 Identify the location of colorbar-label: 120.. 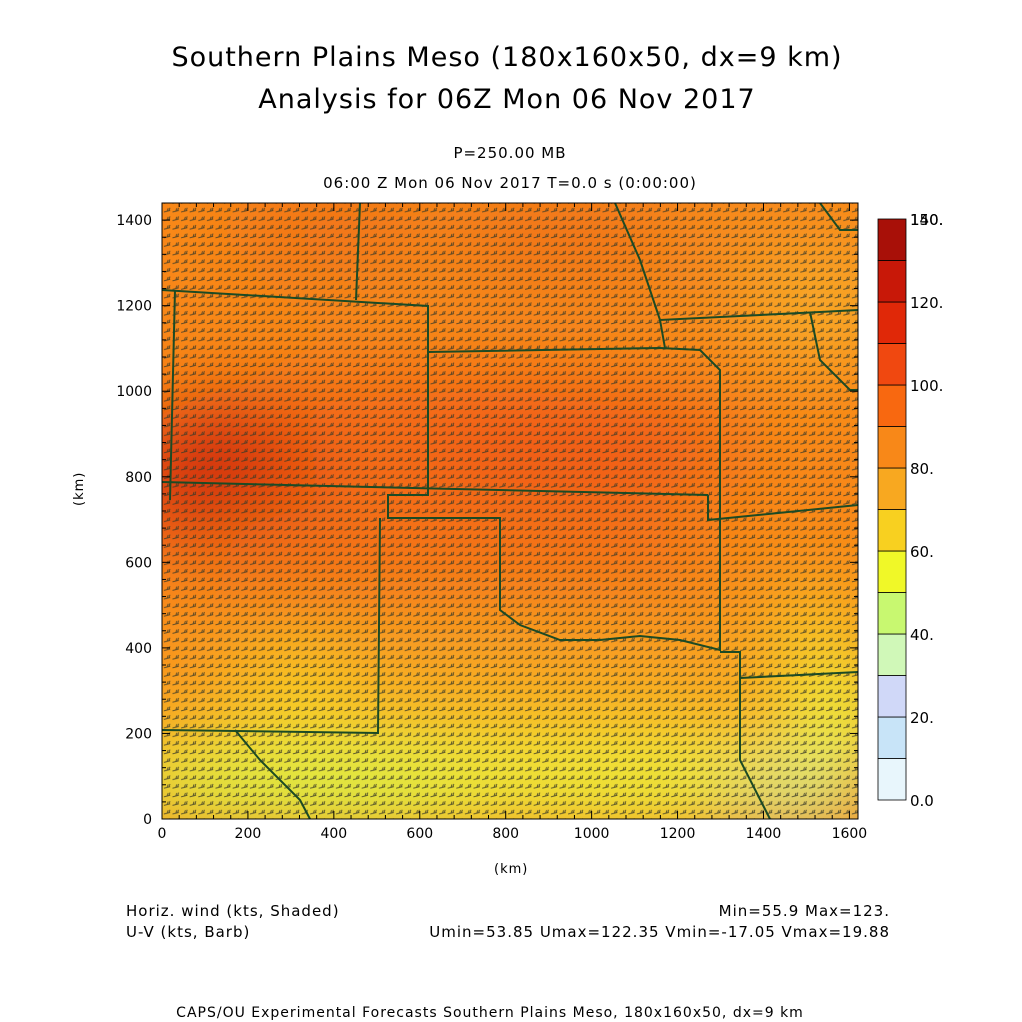
(926, 303).